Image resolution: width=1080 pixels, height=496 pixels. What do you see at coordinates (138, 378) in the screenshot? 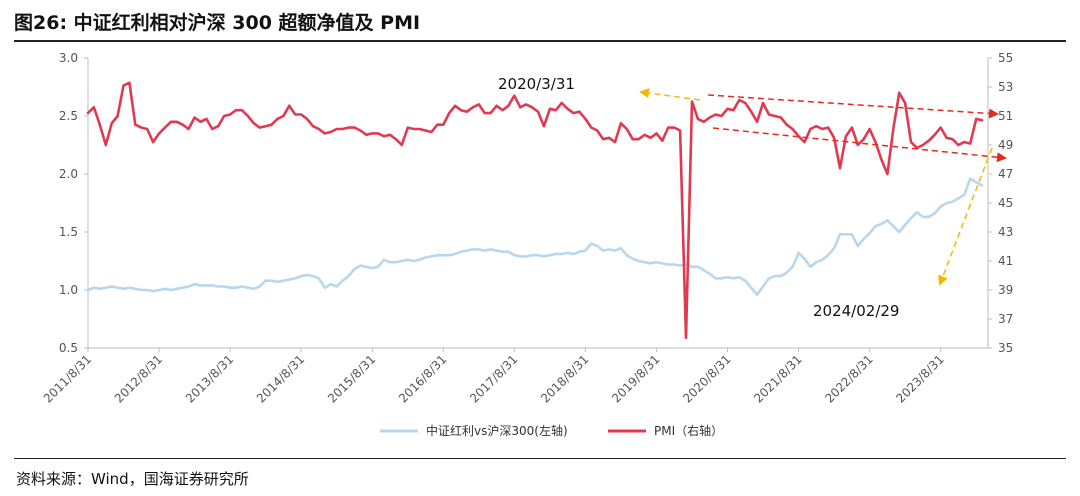
I see `x-tick-label: 2012/8/31` at bounding box center [138, 378].